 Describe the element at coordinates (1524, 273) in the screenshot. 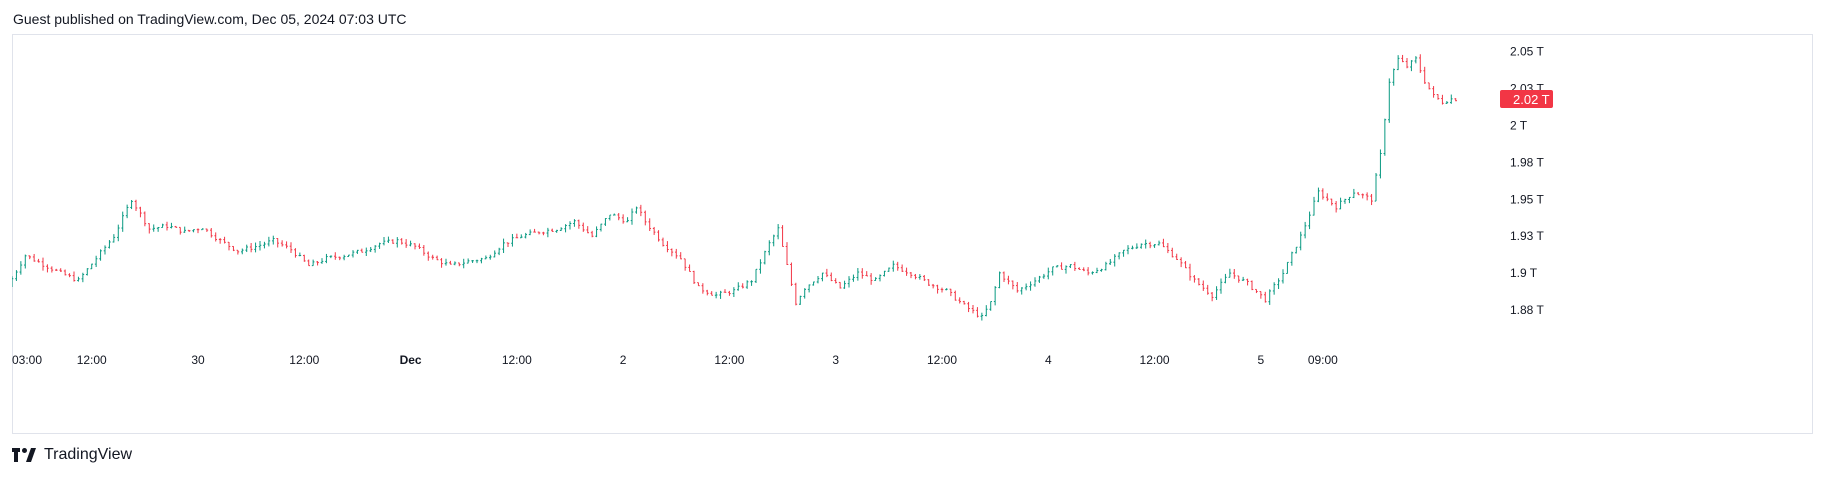

I see `y-tick-label: 1.9 T` at that location.